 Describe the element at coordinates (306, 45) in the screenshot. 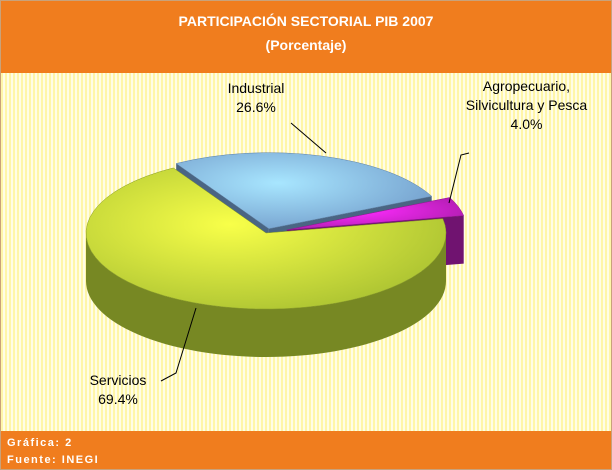

I see `chart-subtitle: (Porcentaje)` at that location.